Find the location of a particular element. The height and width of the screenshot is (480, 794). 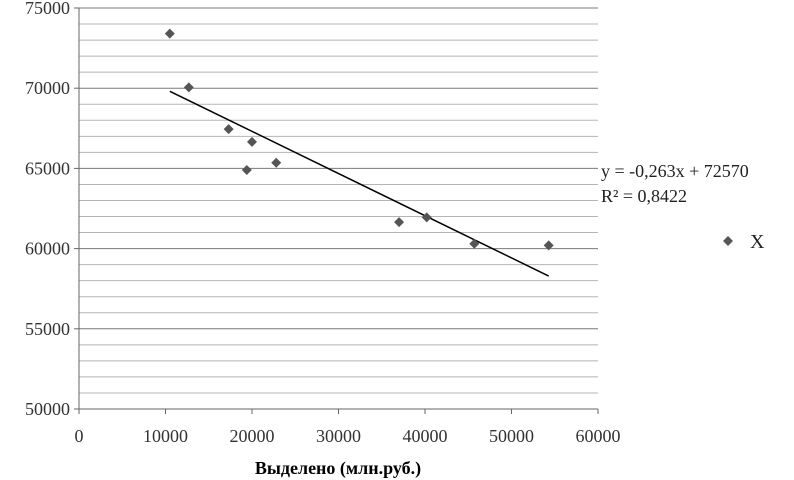

legend-marker-diamond is located at coordinates (728, 241).